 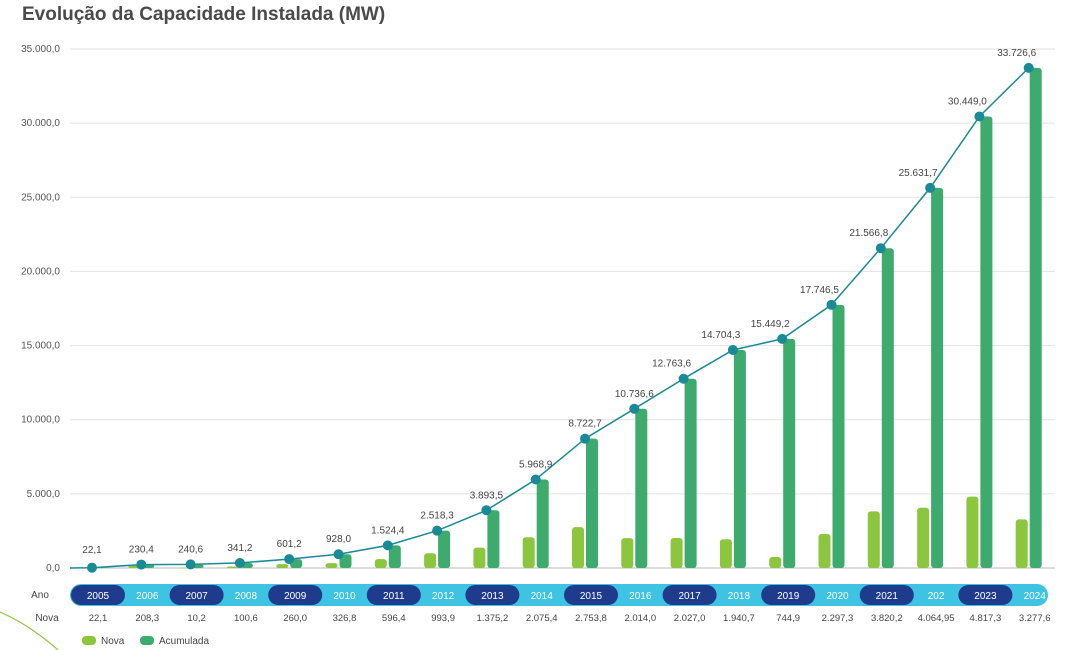 I want to click on value-label-2024: 33.726,6, so click(x=1016, y=53).